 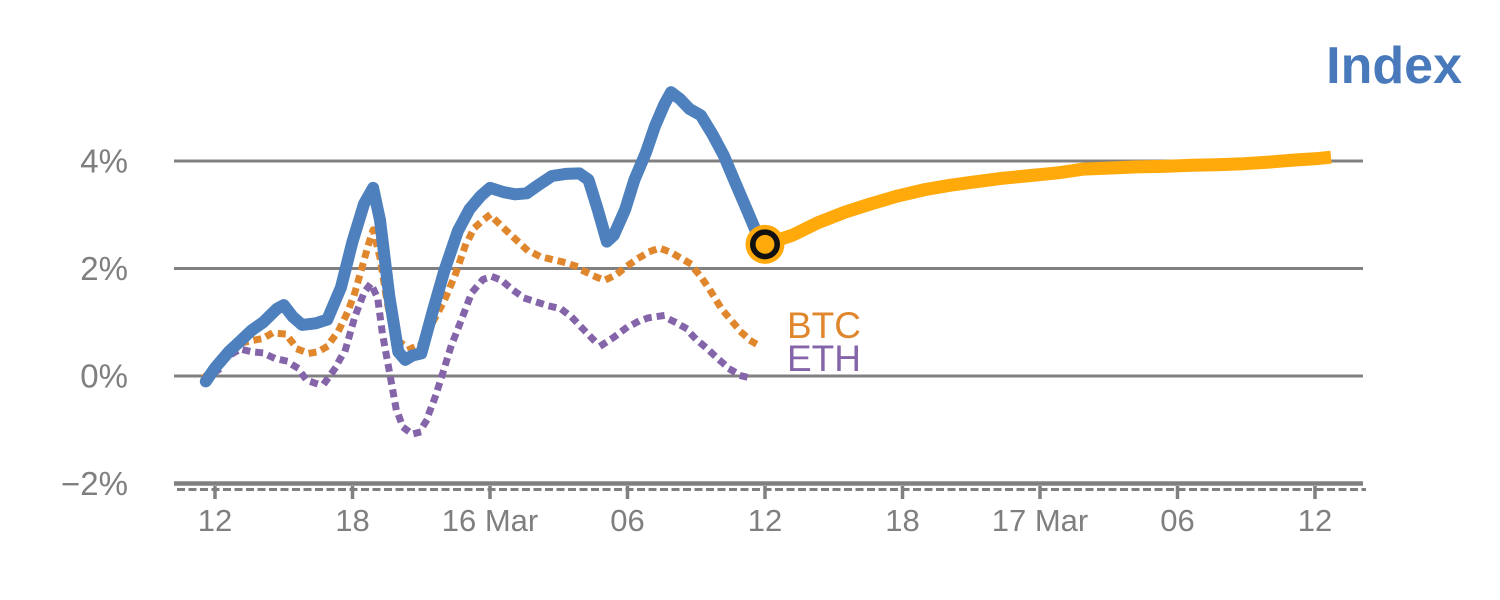 What do you see at coordinates (824, 358) in the screenshot?
I see `eth-series-label: ETH` at bounding box center [824, 358].